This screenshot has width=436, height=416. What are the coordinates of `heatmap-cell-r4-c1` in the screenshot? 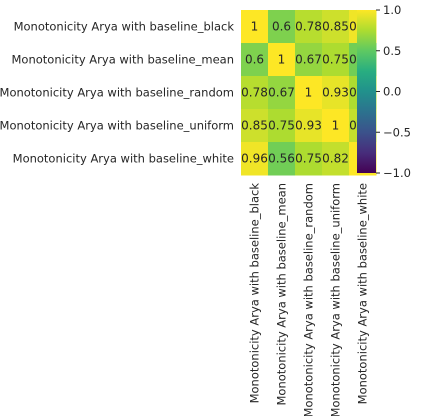 It's located at (282, 159).